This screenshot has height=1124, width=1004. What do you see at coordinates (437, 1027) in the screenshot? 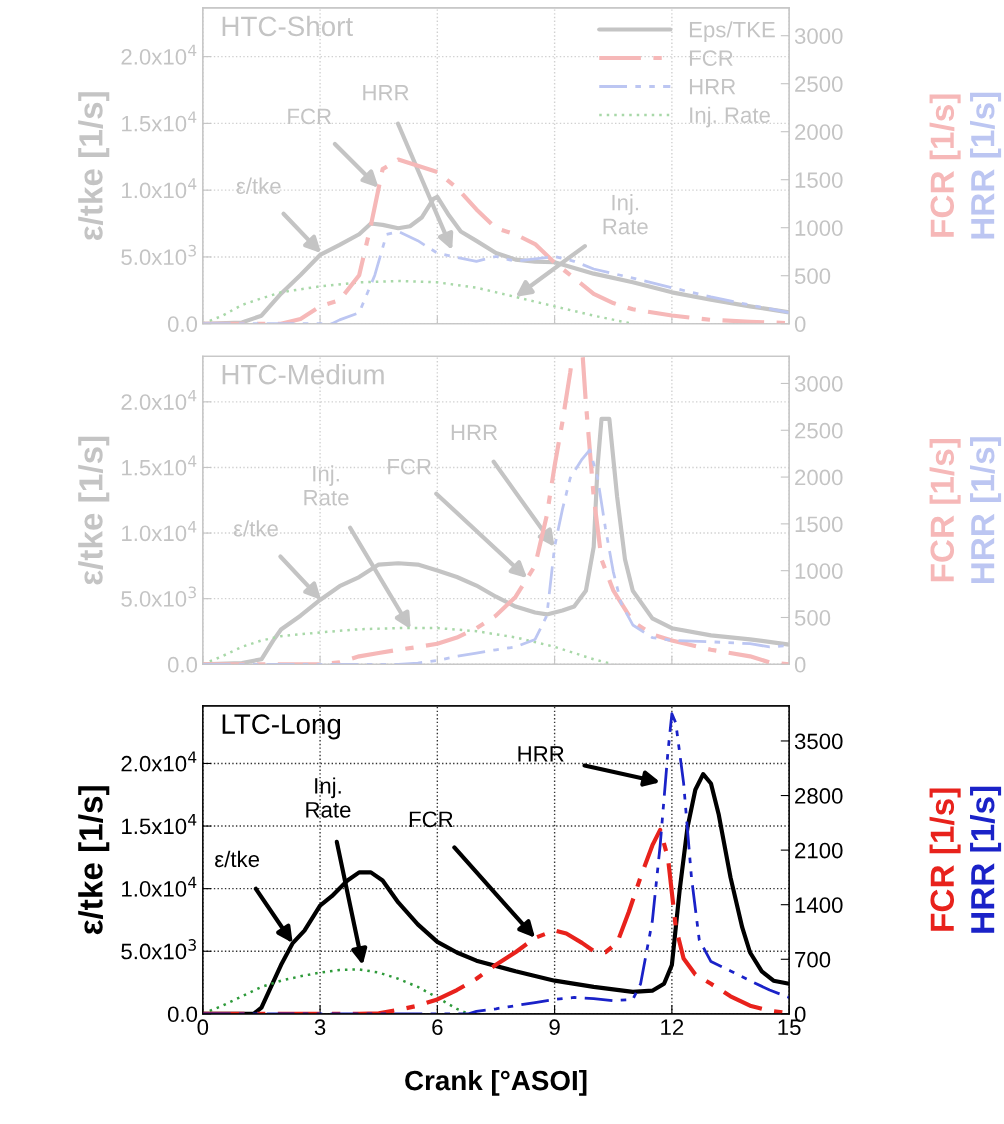
I see `x-tick-label: 6` at bounding box center [437, 1027].